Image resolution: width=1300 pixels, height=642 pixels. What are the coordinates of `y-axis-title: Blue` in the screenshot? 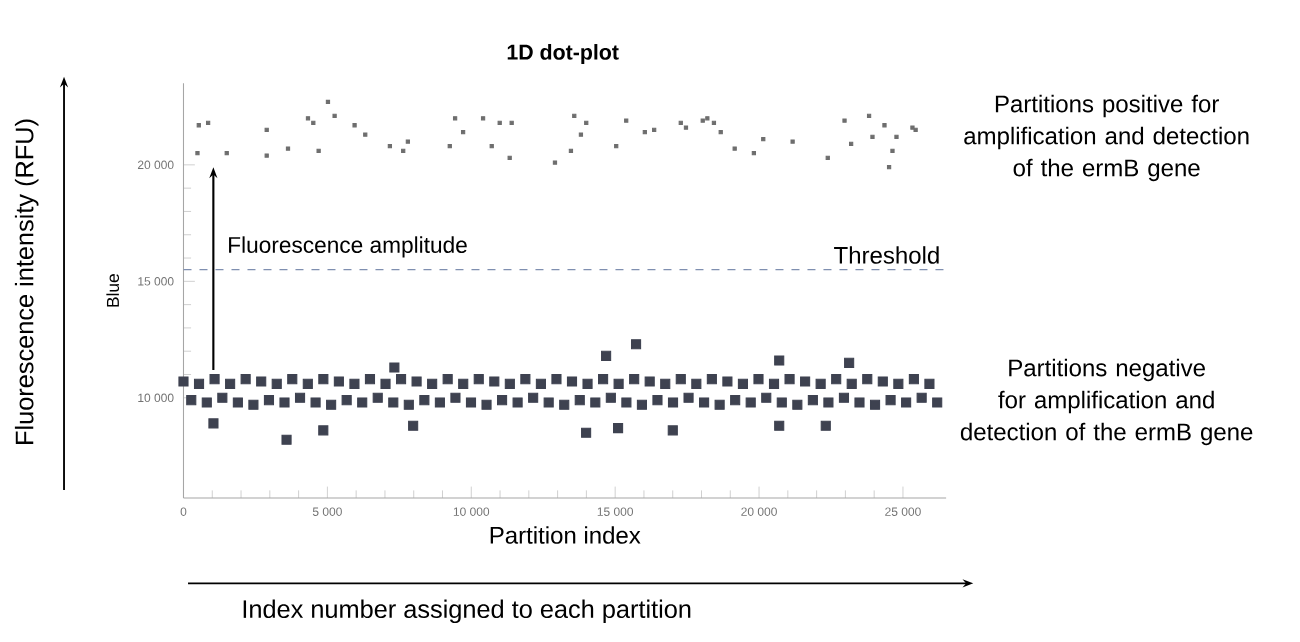 It's located at (113, 290).